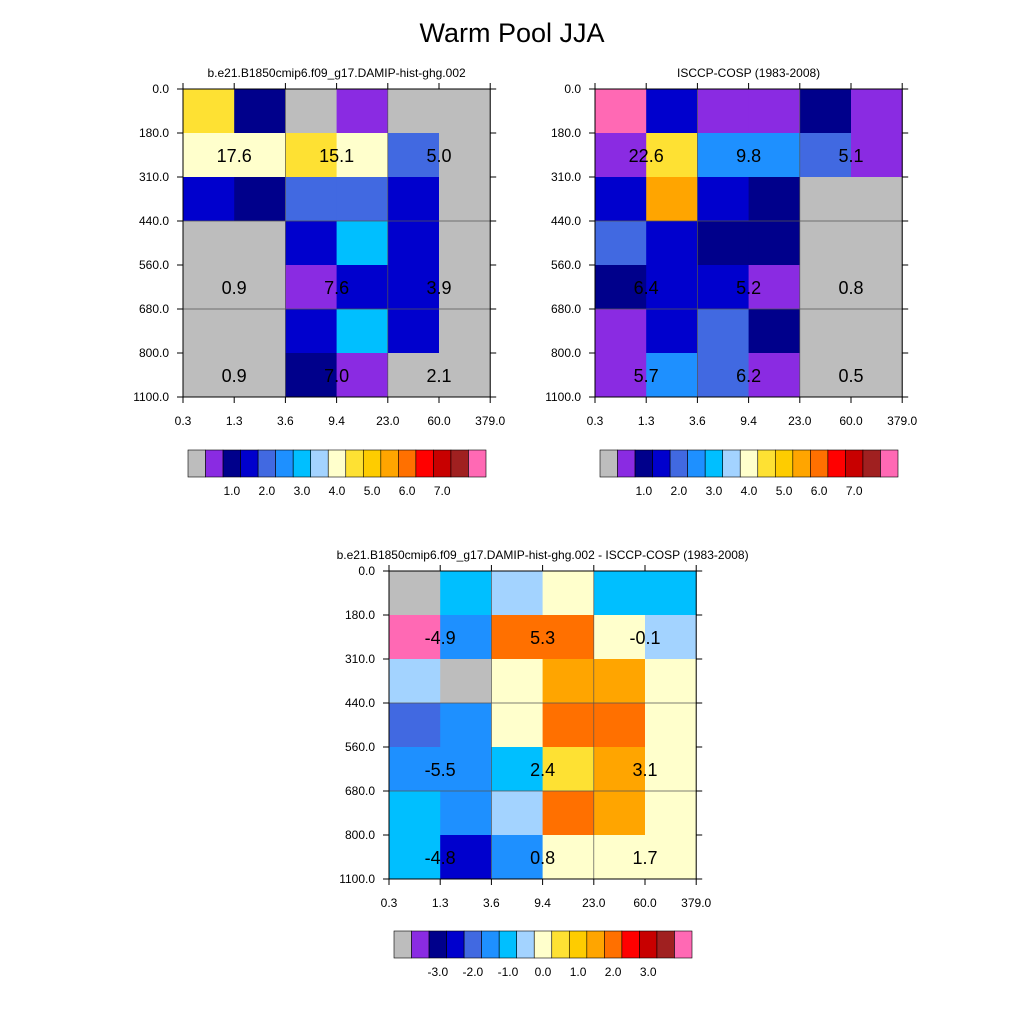  I want to click on data-label: 0.8, so click(850, 288).